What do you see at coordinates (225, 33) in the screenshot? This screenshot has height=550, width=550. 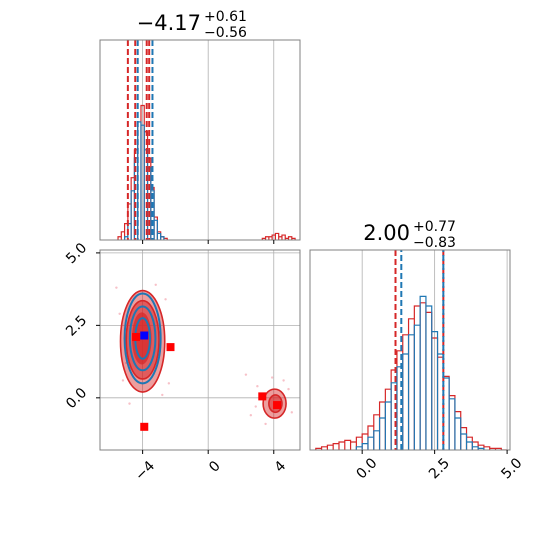 I see `p1-title-minus: −0.56` at bounding box center [225, 33].